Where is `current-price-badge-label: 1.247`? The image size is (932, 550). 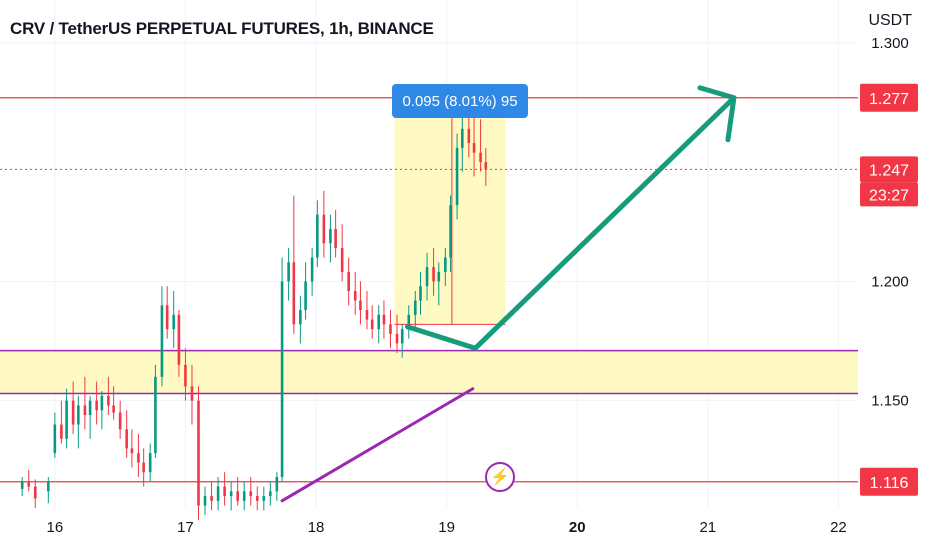
current-price-badge-label: 1.247 is located at coordinates (889, 170).